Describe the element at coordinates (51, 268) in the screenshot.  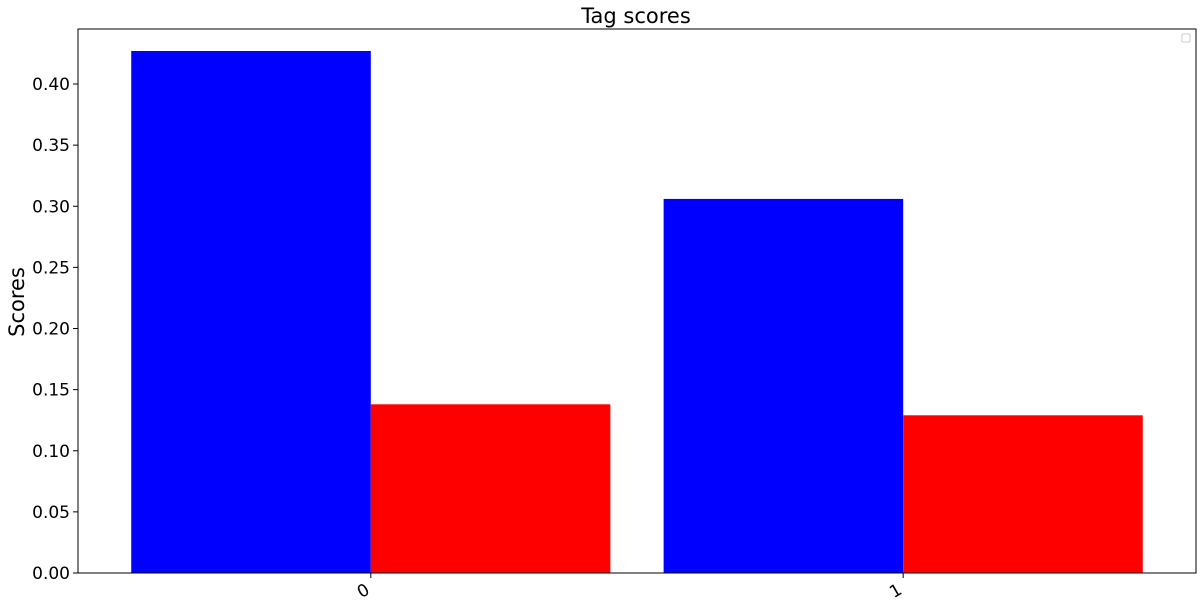
I see `y-tick-label: 0.25` at that location.